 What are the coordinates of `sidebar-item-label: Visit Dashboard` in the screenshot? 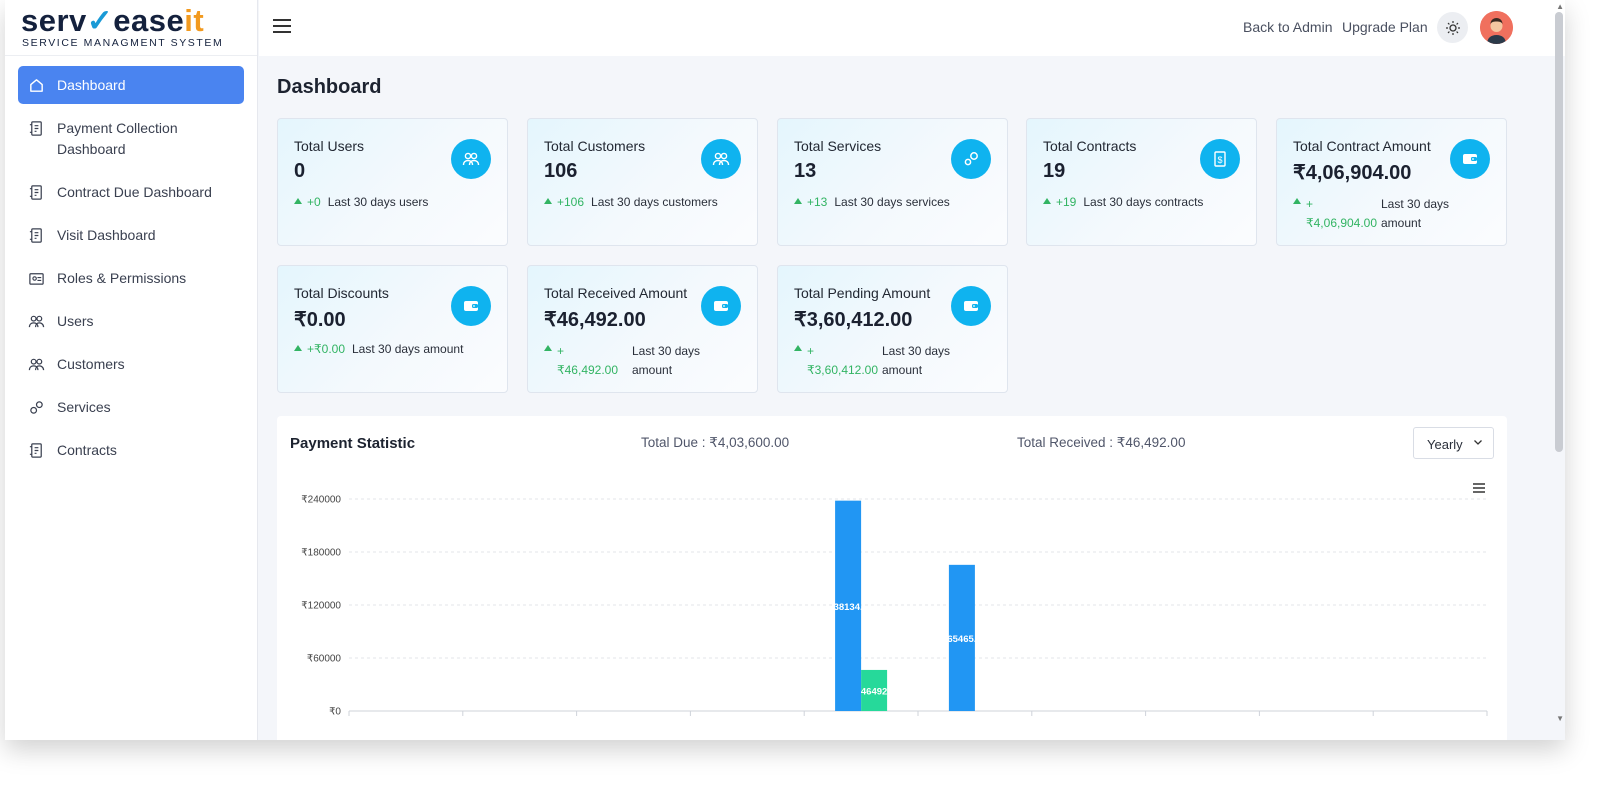 It's located at (106, 235).